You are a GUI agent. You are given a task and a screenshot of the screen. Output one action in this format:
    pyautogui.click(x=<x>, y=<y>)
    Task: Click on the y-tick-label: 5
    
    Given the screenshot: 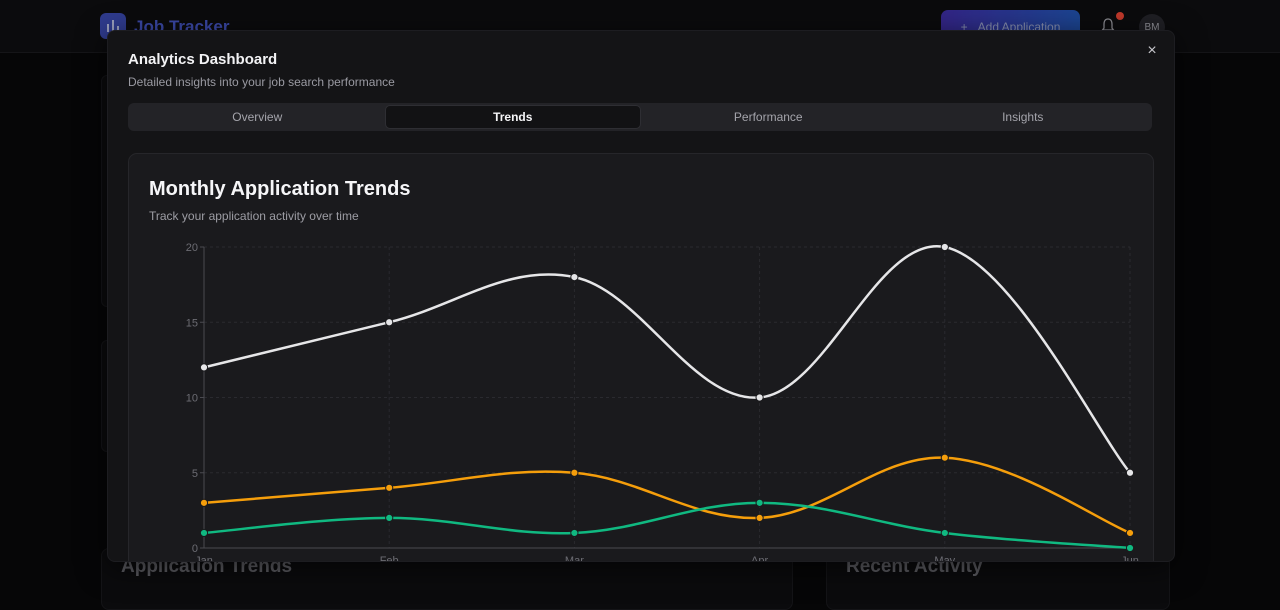 What is the action you would take?
    pyautogui.click(x=195, y=474)
    